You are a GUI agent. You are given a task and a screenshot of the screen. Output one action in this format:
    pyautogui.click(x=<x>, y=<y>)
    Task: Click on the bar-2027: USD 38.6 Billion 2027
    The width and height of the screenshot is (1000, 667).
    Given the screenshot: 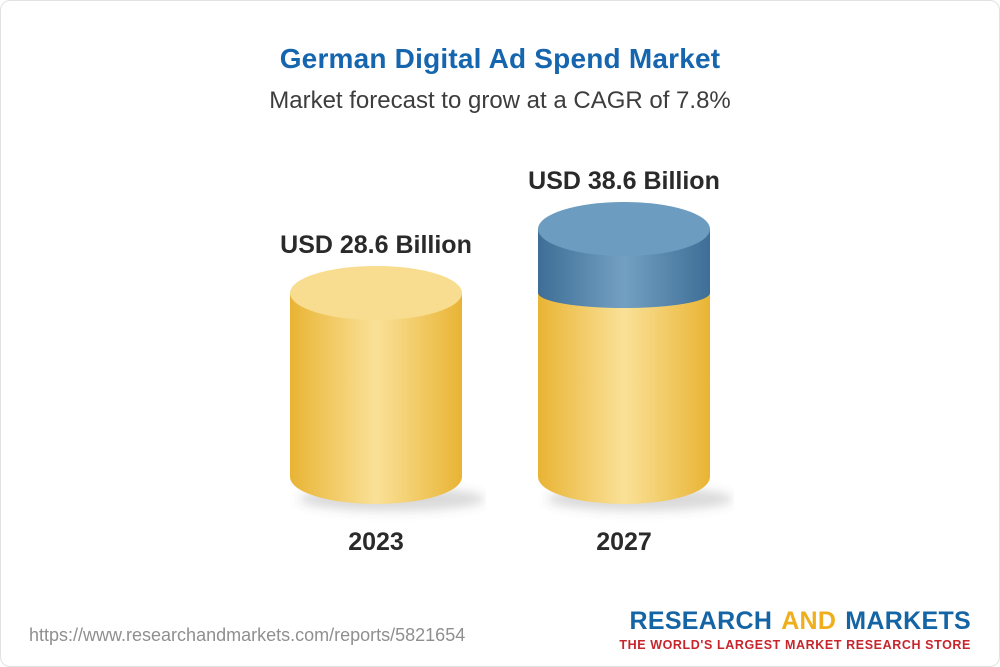 What is the action you would take?
    pyautogui.click(x=624, y=362)
    